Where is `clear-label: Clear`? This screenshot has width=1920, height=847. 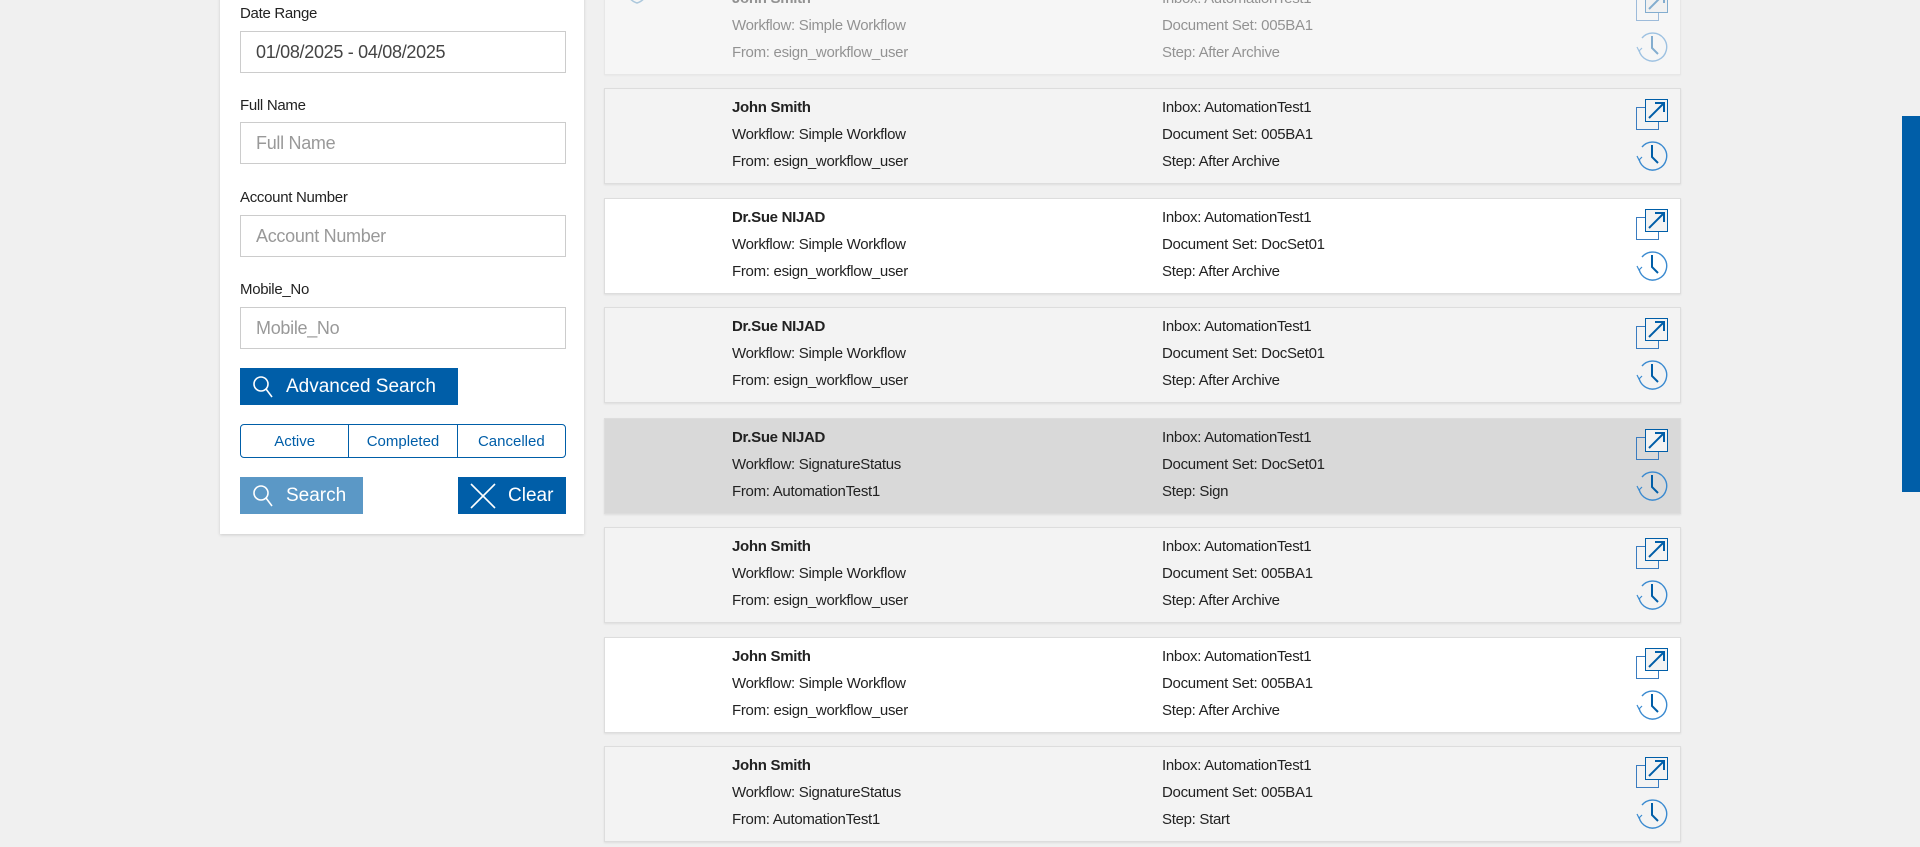
clear-label: Clear is located at coordinates (531, 495).